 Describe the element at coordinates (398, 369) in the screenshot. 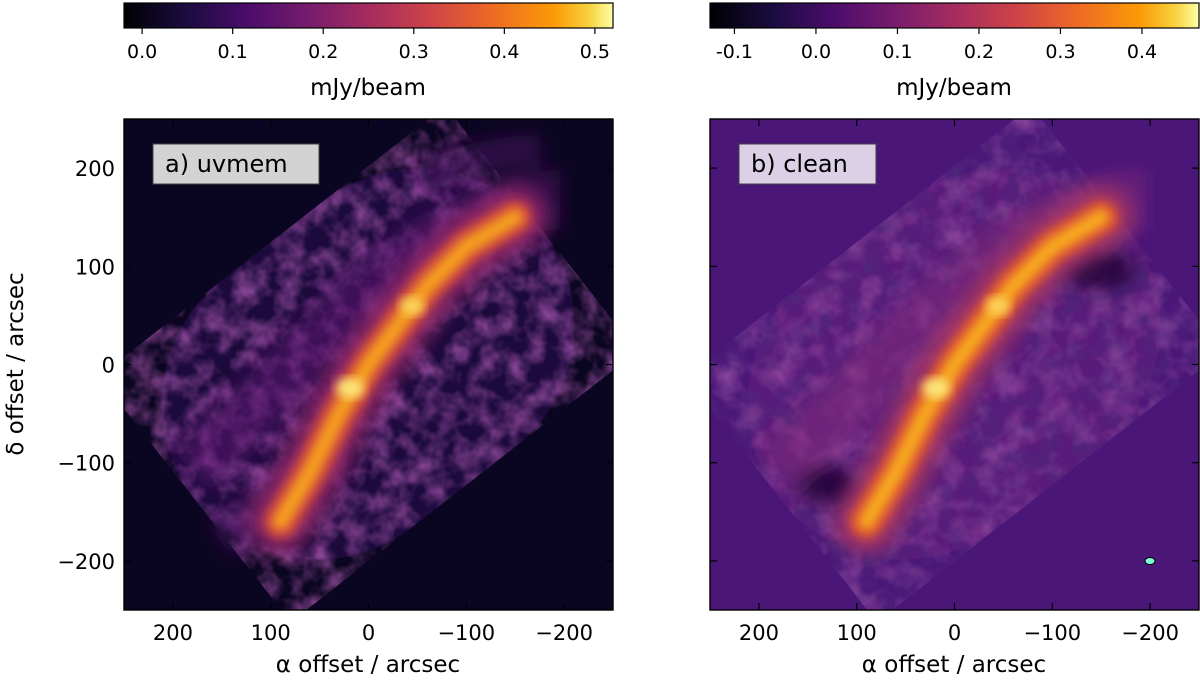

I see `panel-a-filament` at that location.